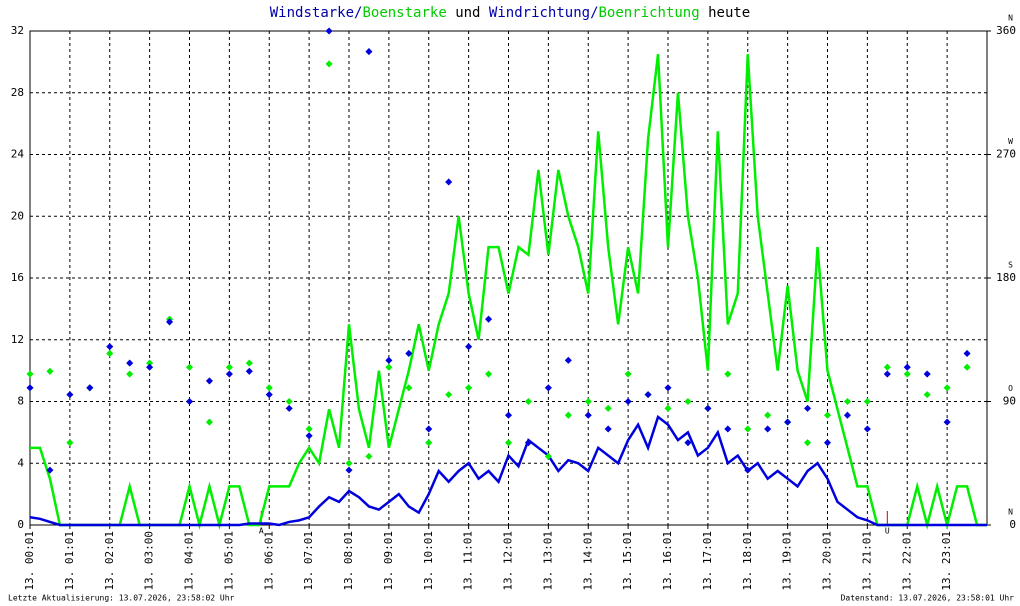  Describe the element at coordinates (649, 13) in the screenshot. I see `title-part: Boenrichtung` at that location.